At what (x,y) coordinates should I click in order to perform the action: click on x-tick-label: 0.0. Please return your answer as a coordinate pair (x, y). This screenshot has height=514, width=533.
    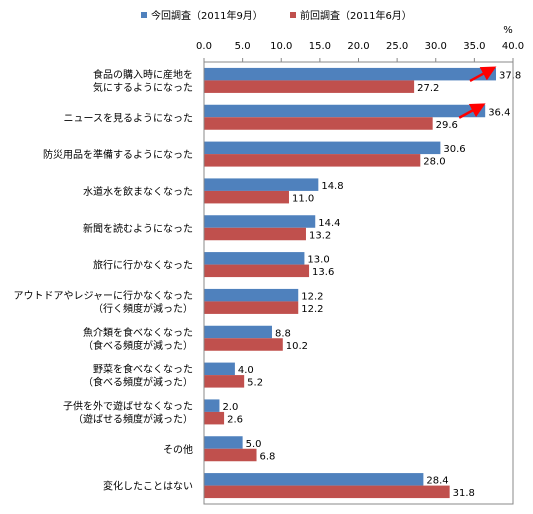
    Looking at the image, I should click on (204, 46).